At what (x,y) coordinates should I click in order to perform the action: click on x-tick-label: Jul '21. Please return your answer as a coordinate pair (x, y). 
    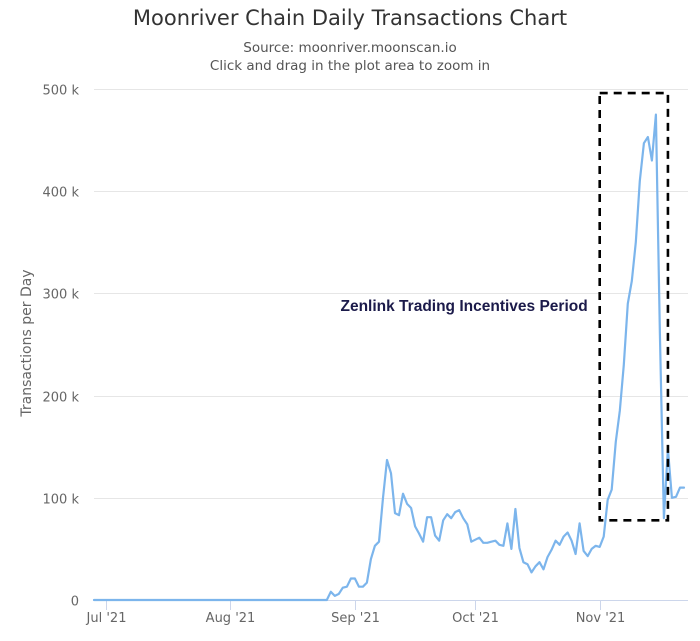
    Looking at the image, I should click on (106, 618).